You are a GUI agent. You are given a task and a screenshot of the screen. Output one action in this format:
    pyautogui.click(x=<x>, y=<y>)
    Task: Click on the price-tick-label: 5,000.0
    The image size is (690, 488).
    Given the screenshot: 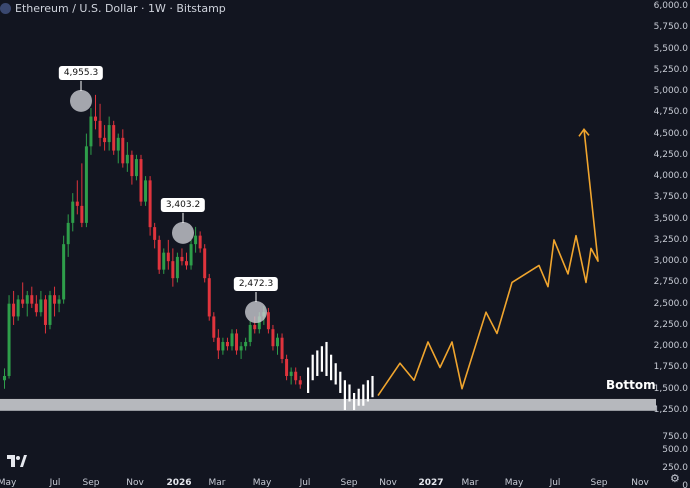 What is the action you would take?
    pyautogui.click(x=670, y=91)
    